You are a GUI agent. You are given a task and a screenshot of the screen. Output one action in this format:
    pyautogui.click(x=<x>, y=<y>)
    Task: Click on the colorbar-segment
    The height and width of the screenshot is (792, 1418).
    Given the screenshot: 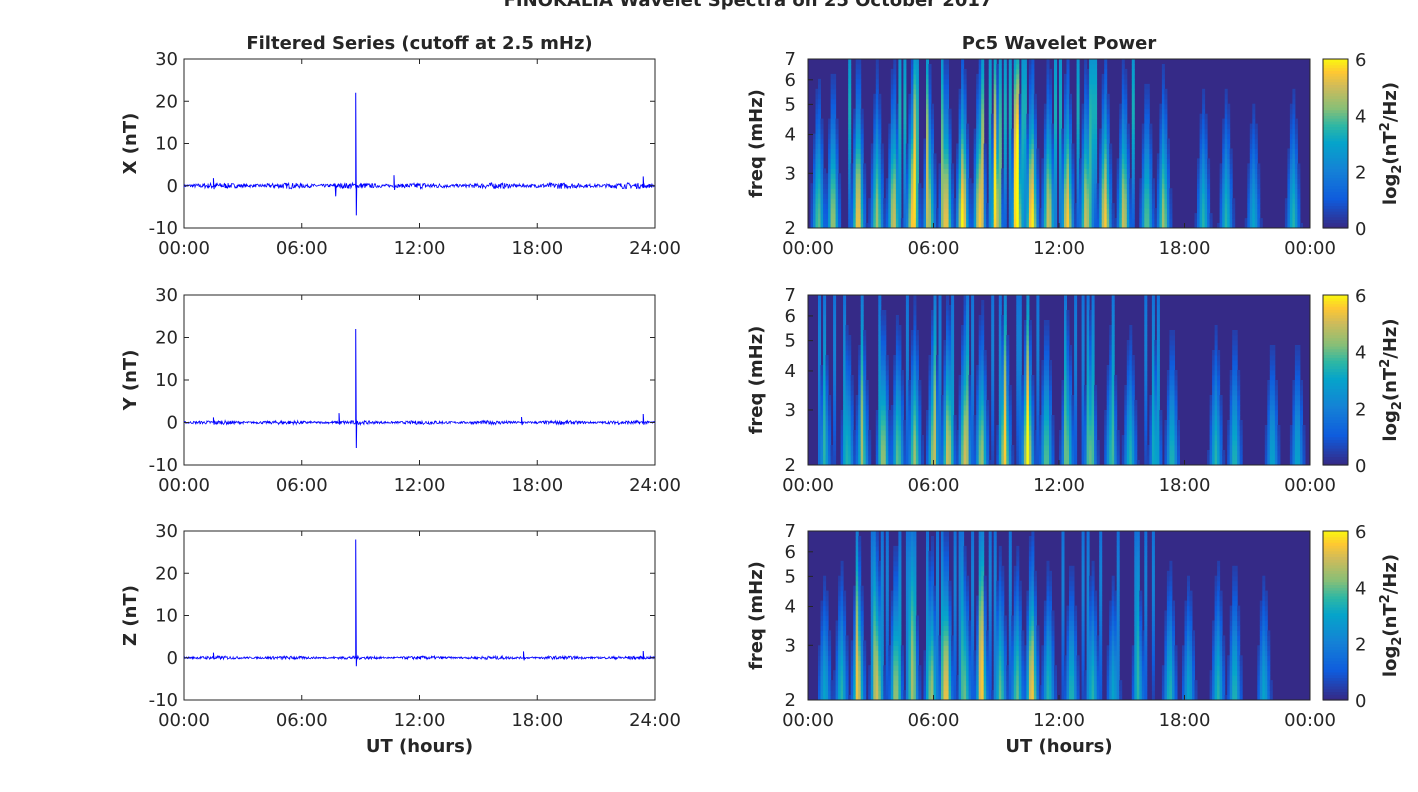 What is the action you would take?
    pyautogui.click(x=1335, y=187)
    